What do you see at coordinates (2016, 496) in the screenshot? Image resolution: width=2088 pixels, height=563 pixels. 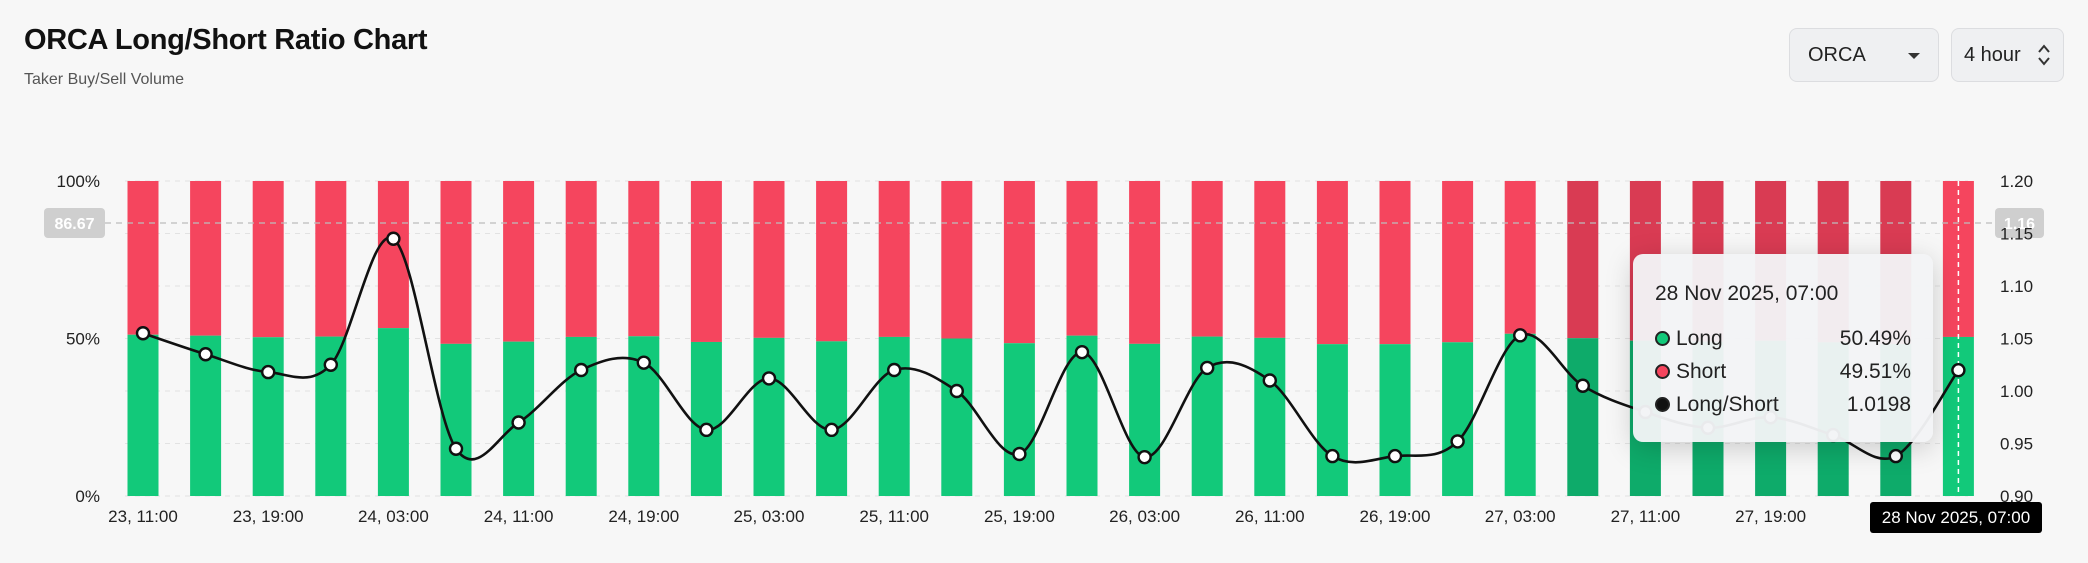 I see `y-right-tick-label: 0.90` at bounding box center [2016, 496].